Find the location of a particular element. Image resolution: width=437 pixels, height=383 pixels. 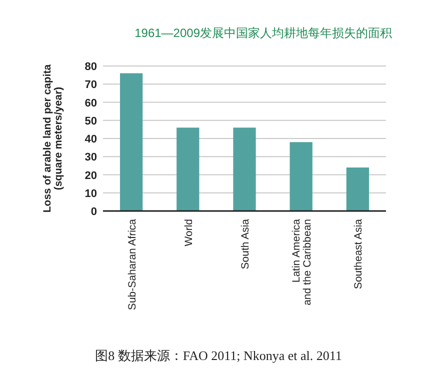

y-tick-label: 10 is located at coordinates (90, 194).